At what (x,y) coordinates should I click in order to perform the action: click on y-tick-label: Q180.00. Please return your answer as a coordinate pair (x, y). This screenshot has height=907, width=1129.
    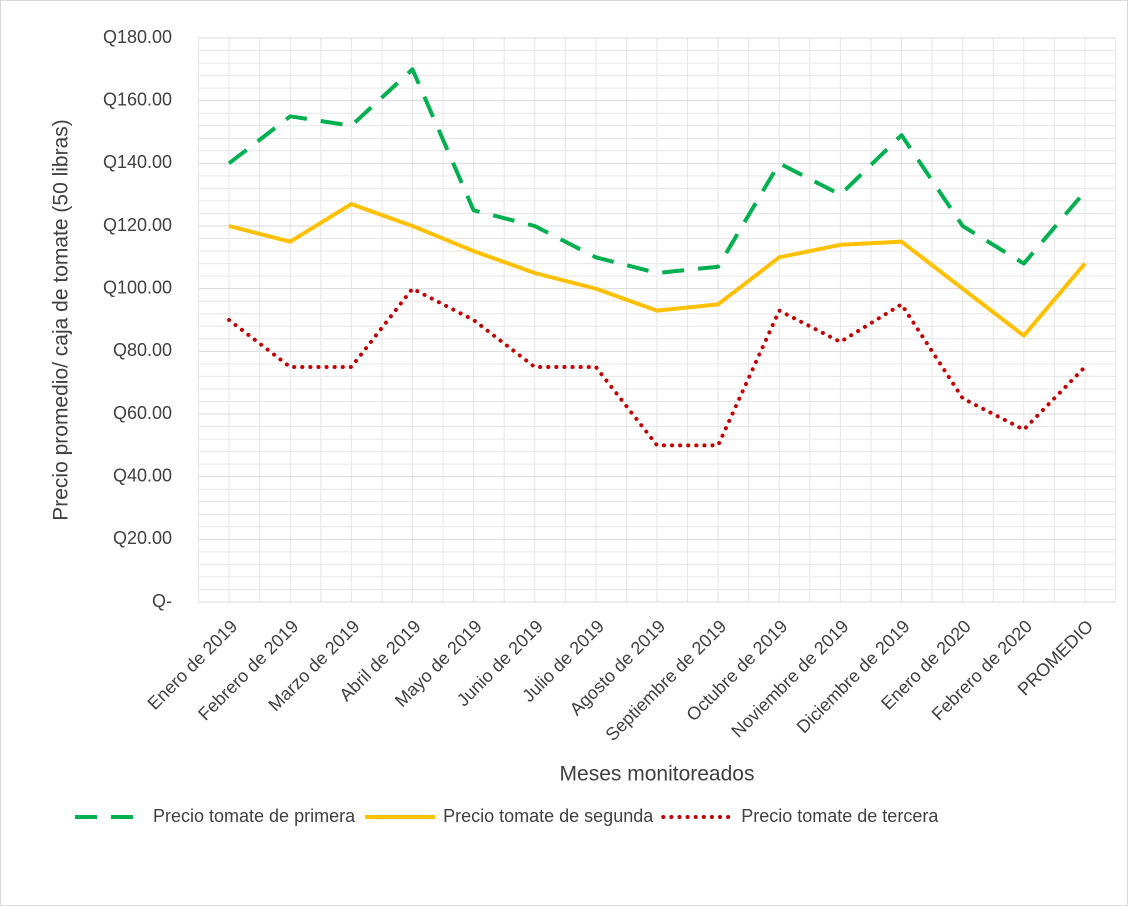
    Looking at the image, I should click on (137, 37).